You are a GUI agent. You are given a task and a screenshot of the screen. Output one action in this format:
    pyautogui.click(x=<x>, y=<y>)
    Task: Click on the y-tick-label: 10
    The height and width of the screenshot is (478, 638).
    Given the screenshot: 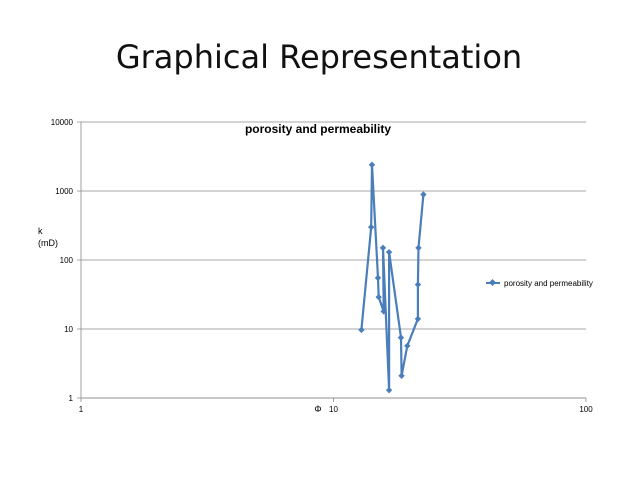 What is the action you would take?
    pyautogui.click(x=68, y=329)
    